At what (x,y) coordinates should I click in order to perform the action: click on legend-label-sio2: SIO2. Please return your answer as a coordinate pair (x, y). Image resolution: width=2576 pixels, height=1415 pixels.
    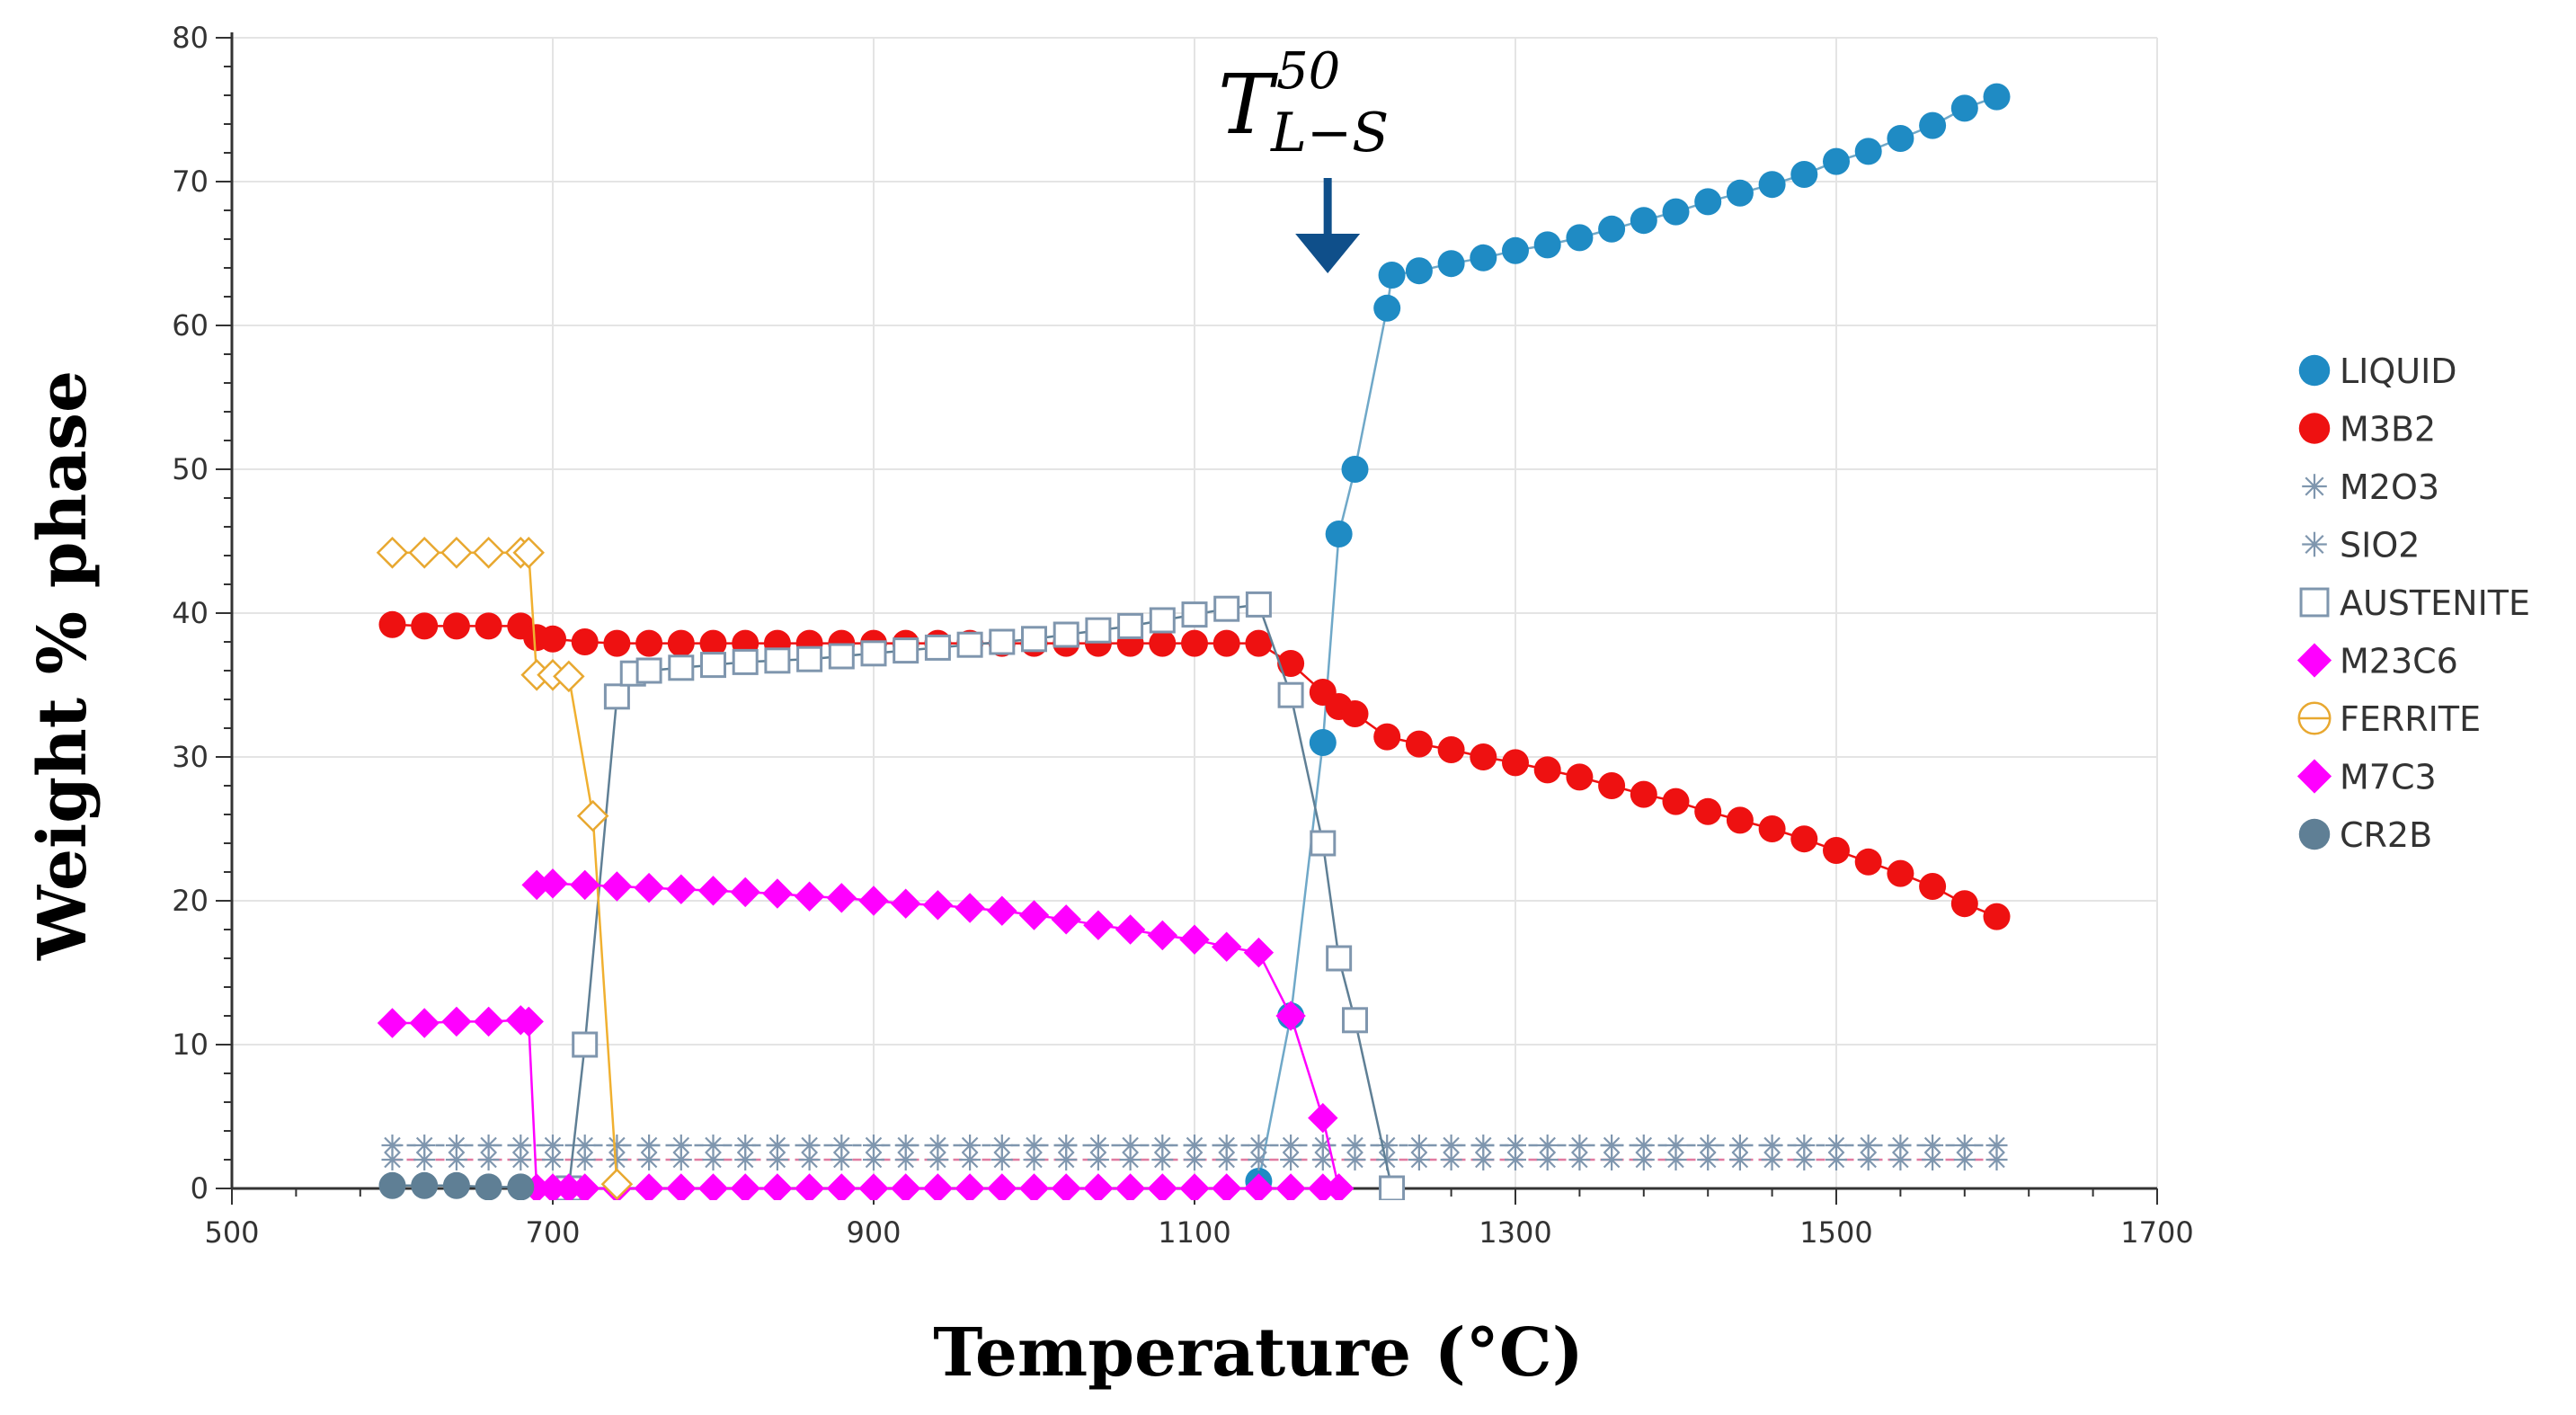
    Looking at the image, I should click on (2380, 545).